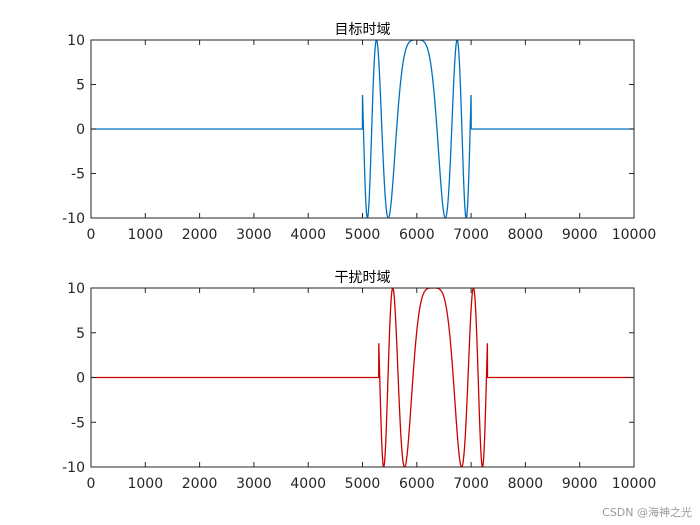 This screenshot has width=700, height=525. Describe the element at coordinates (363, 278) in the screenshot. I see `chart-title: 干扰时域` at that location.